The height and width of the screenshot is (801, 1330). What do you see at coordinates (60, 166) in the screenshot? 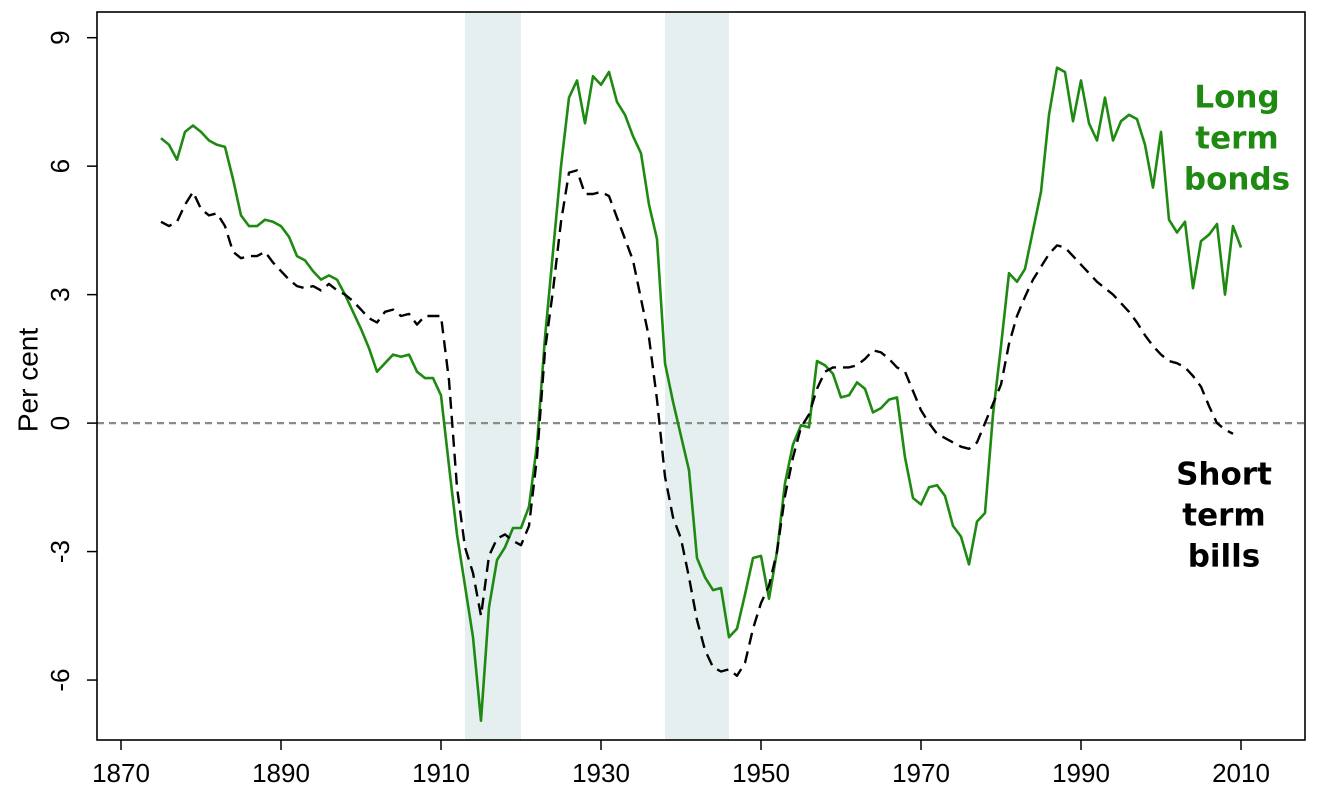
I see `y-tick-label-4: 6` at bounding box center [60, 166].